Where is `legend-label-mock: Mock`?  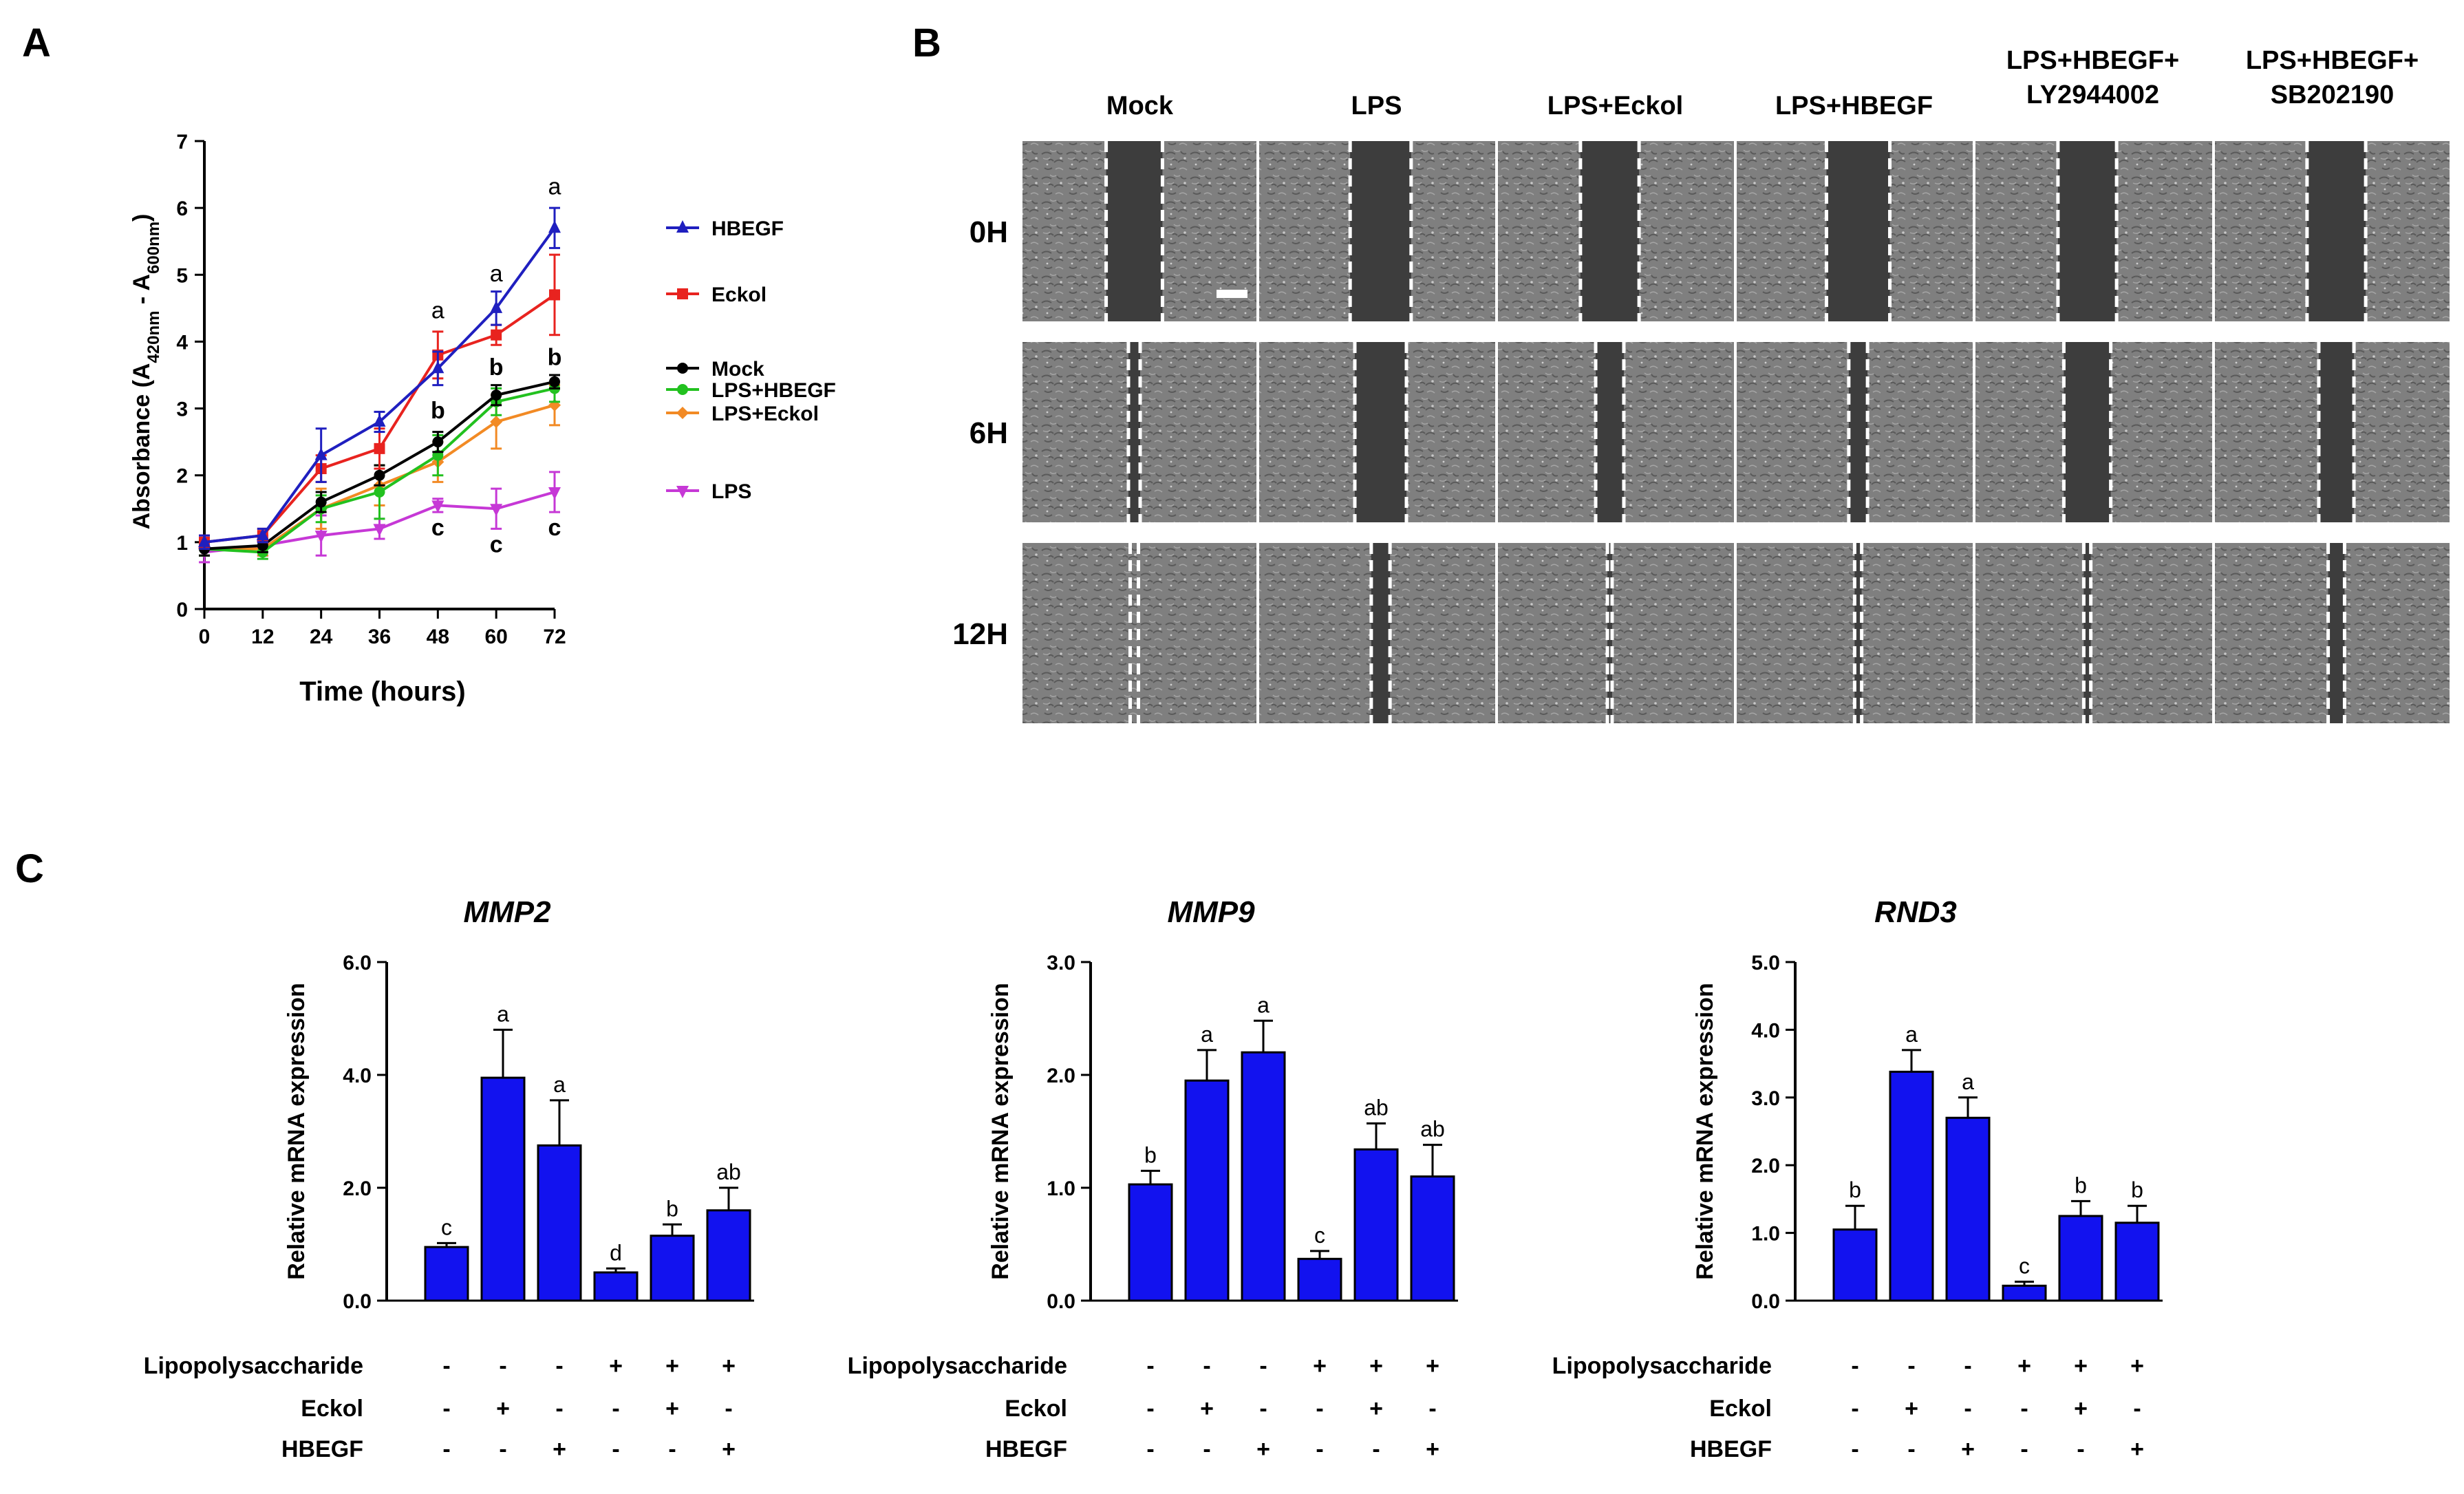 legend-label-mock: Mock is located at coordinates (737, 370).